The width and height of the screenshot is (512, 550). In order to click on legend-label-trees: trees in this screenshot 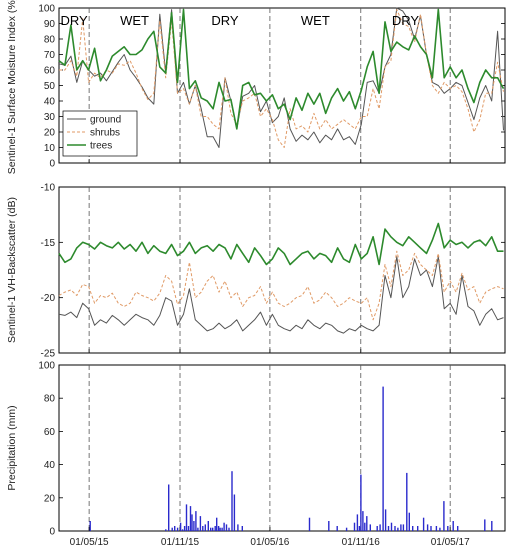, I will do `click(101, 146)`.